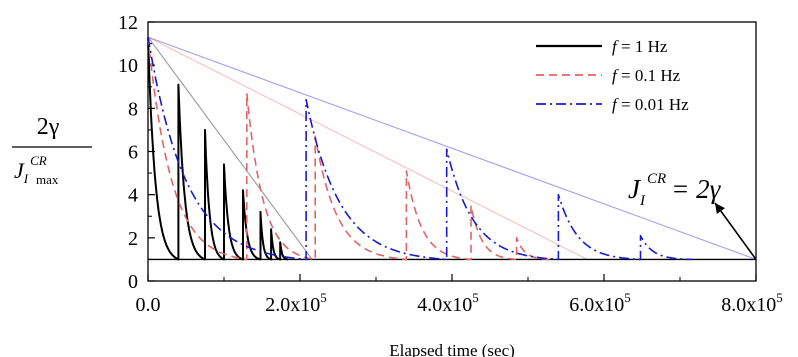 Image resolution: width=798 pixels, height=357 pixels. I want to click on y-tick-label: 2, so click(133, 239).